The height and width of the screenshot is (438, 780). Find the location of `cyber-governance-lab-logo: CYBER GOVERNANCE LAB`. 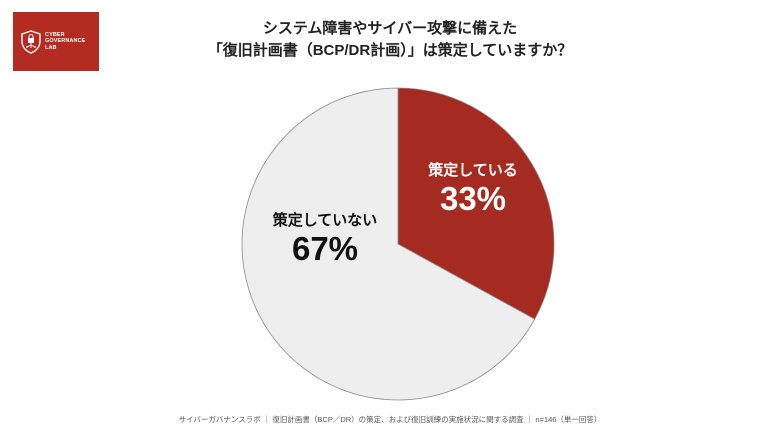

cyber-governance-lab-logo: CYBER GOVERNANCE LAB is located at coordinates (56, 41).